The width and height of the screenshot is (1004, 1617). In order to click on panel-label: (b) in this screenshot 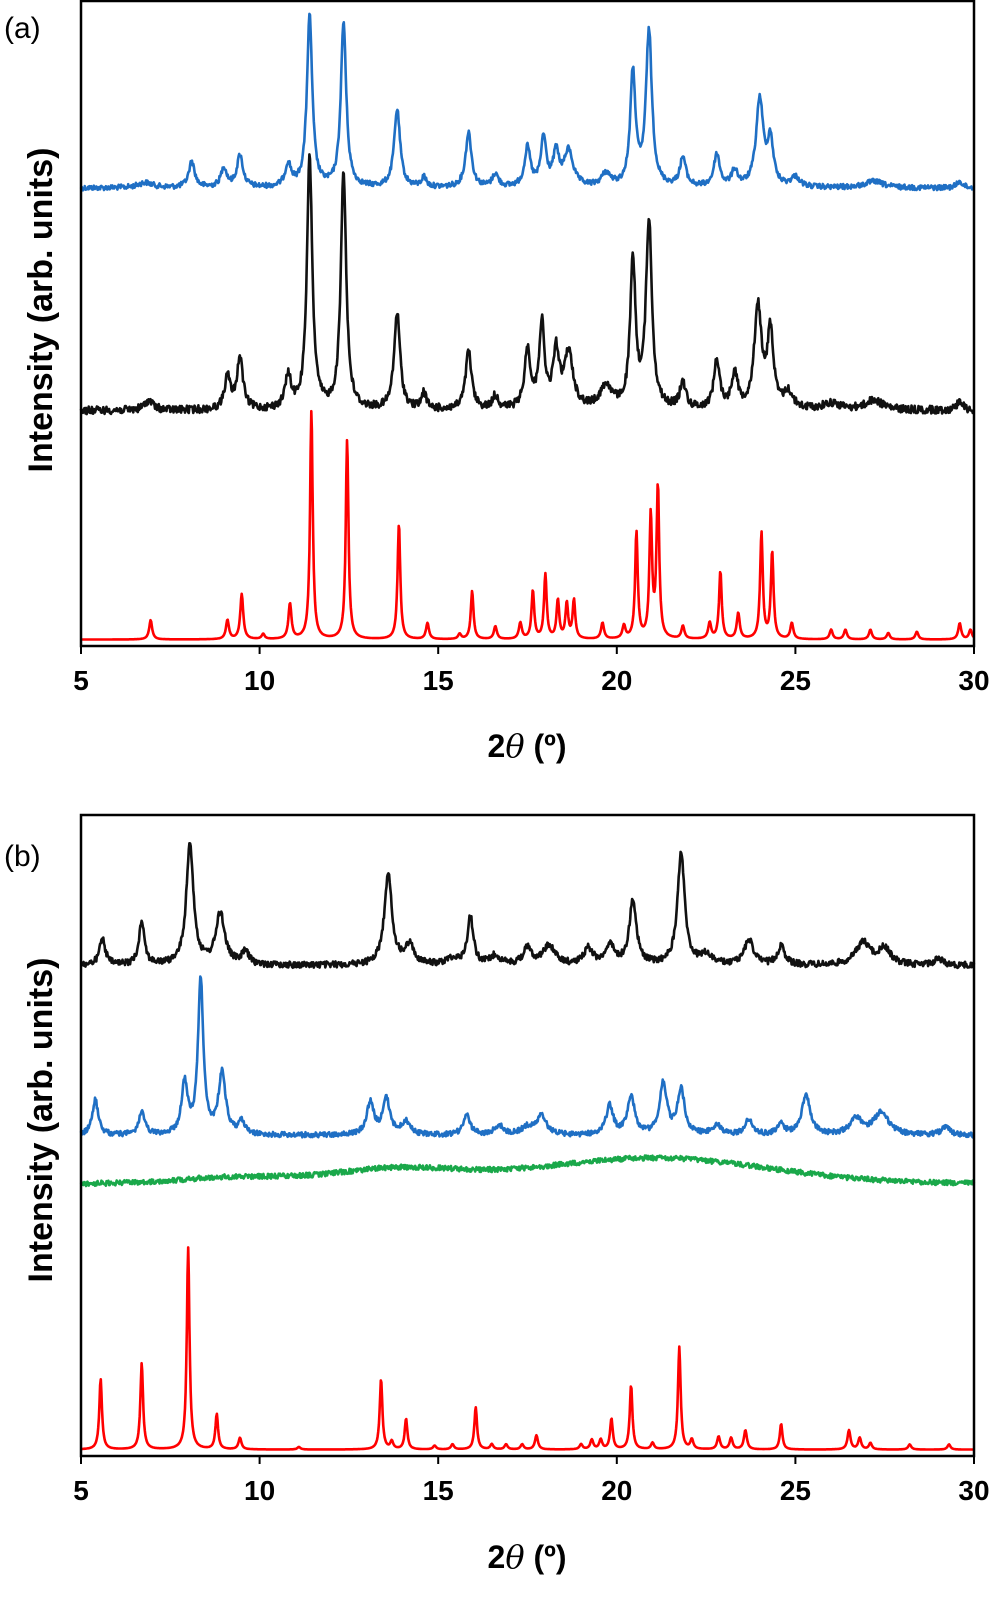, I will do `click(22, 856)`.